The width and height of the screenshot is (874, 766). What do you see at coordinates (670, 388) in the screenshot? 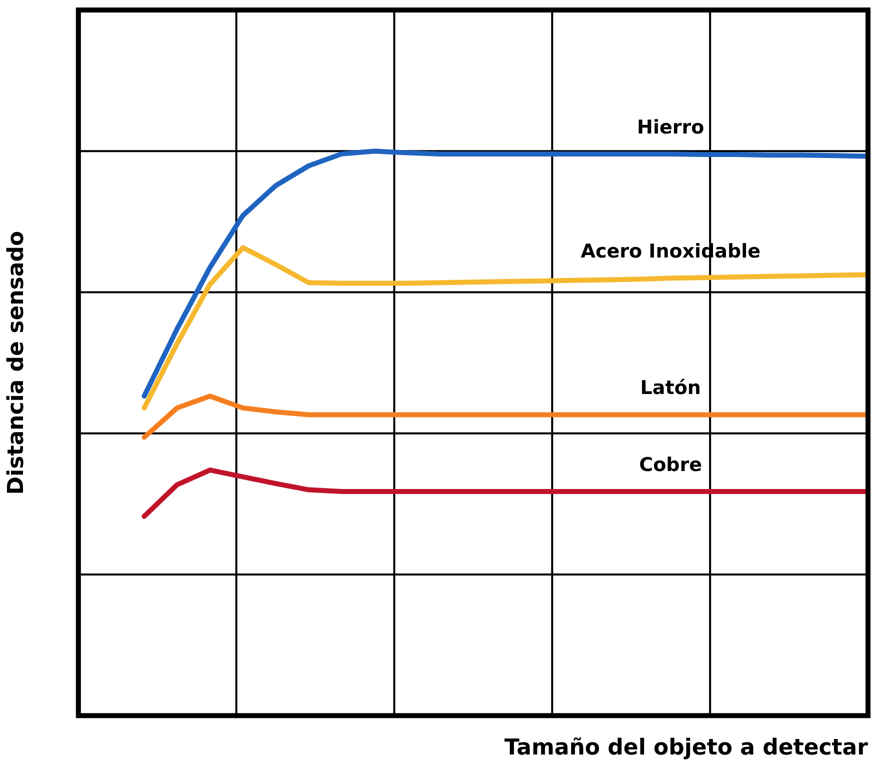
I see `series-label: Latón` at bounding box center [670, 388].